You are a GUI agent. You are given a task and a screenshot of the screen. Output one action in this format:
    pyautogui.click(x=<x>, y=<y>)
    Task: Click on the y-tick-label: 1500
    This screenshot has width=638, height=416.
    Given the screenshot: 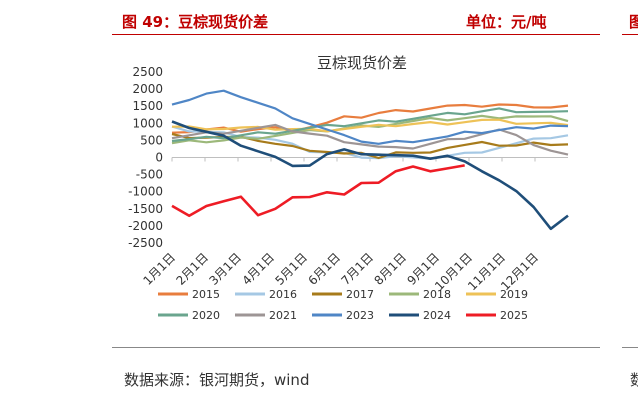 What is the action you would take?
    pyautogui.click(x=147, y=106)
    